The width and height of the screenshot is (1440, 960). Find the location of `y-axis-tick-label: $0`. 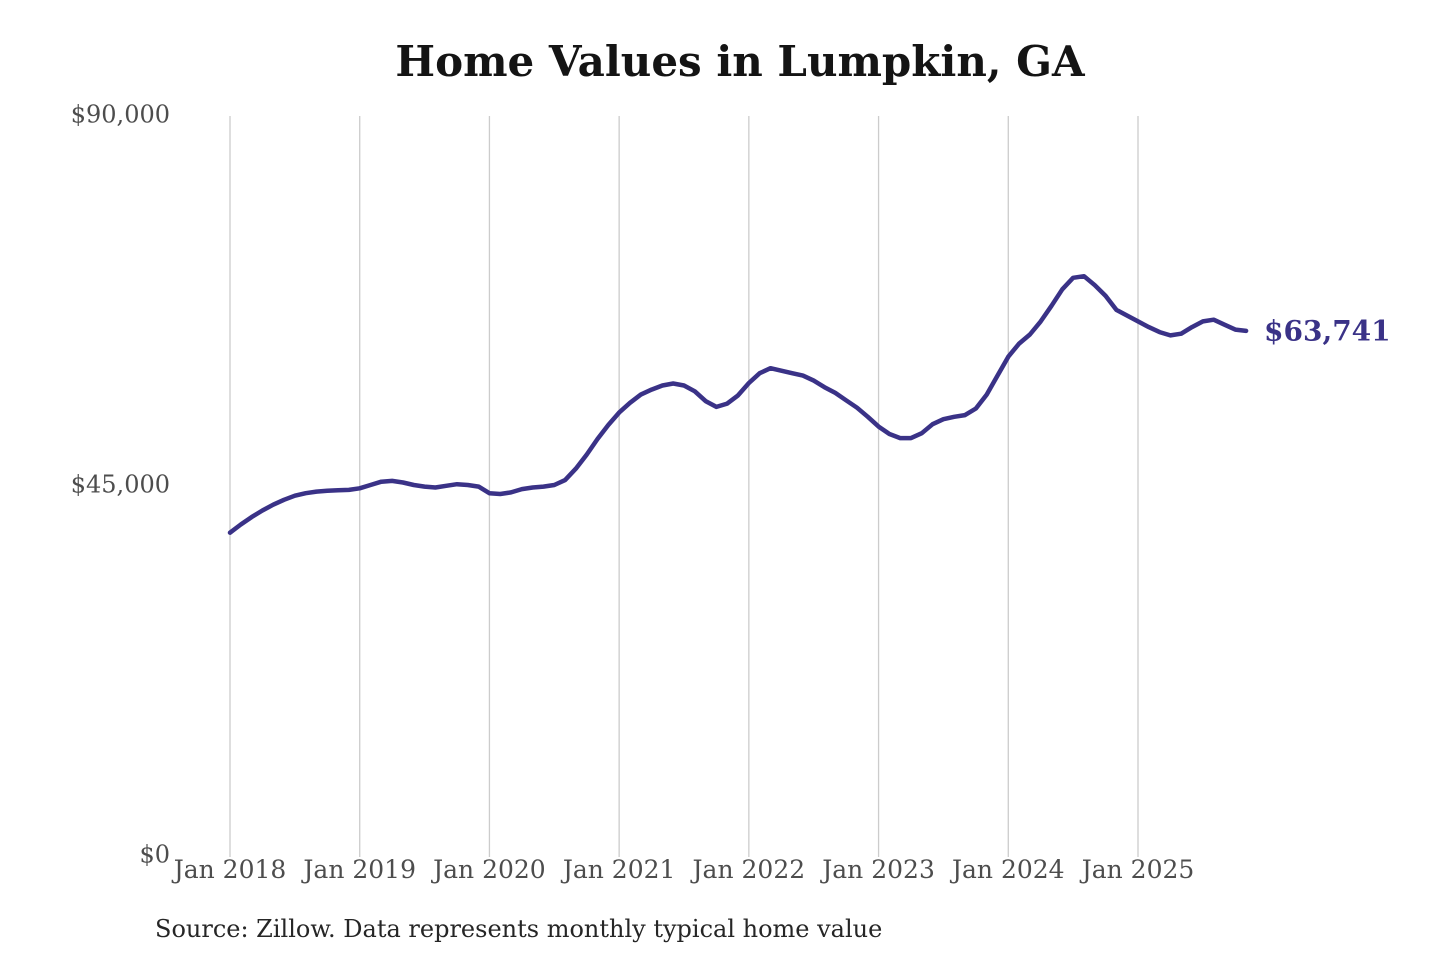

y-axis-tick-label: $0 is located at coordinates (154, 854).